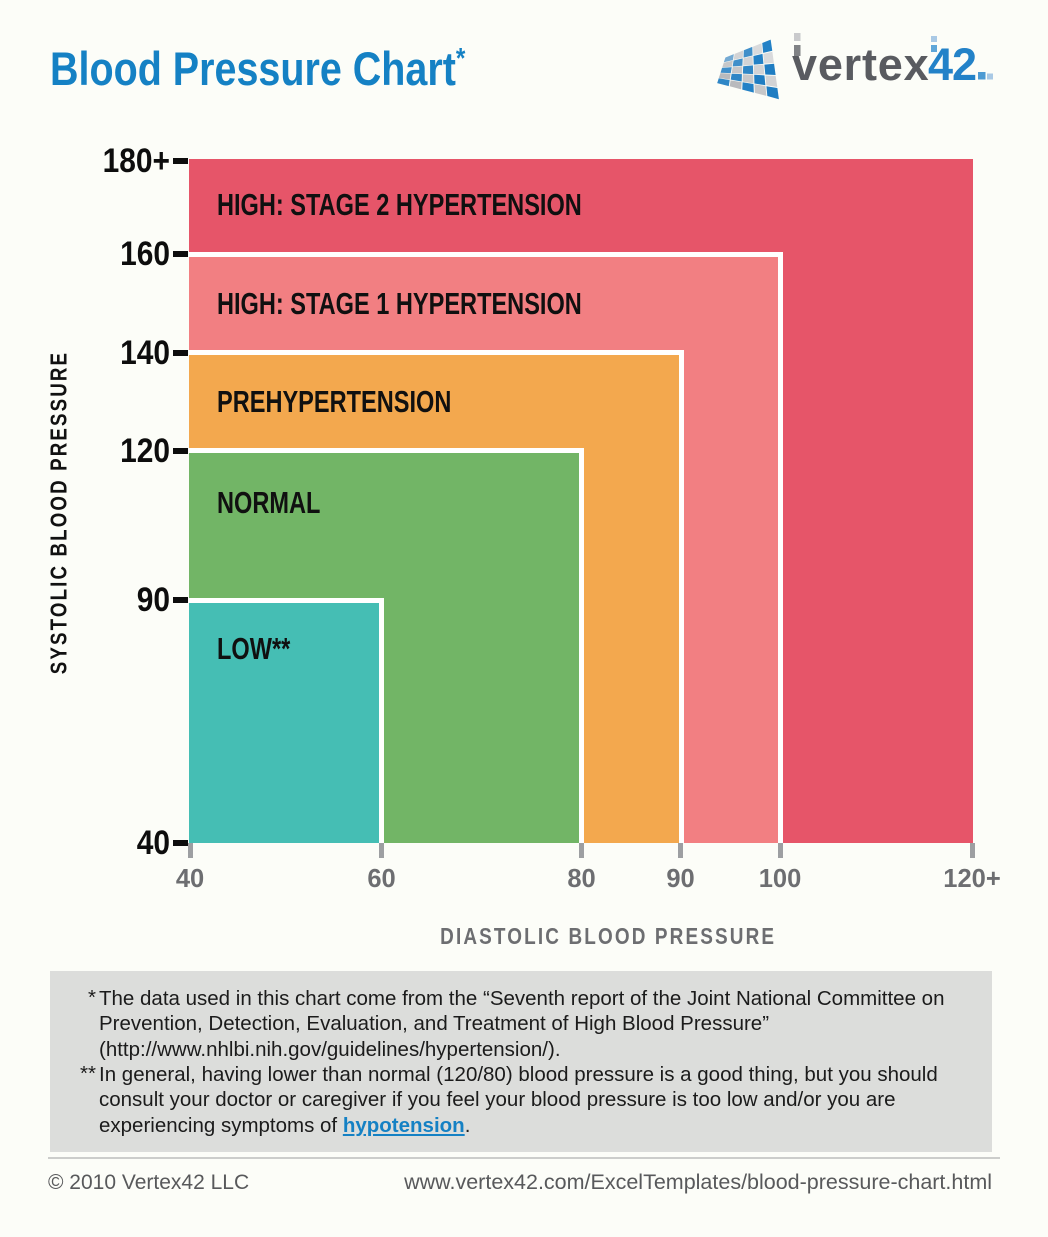 The width and height of the screenshot is (1048, 1237). I want to click on svg-text: vertex, so click(860, 64).